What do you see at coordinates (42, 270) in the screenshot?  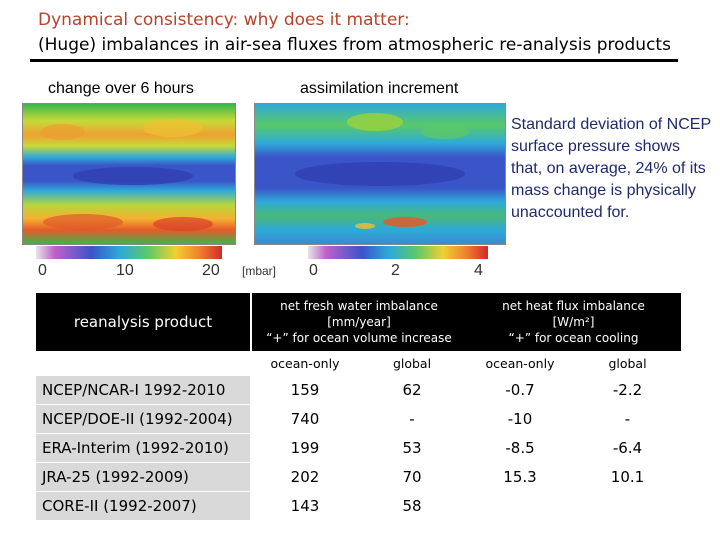 I see `left-tick-0: 0` at bounding box center [42, 270].